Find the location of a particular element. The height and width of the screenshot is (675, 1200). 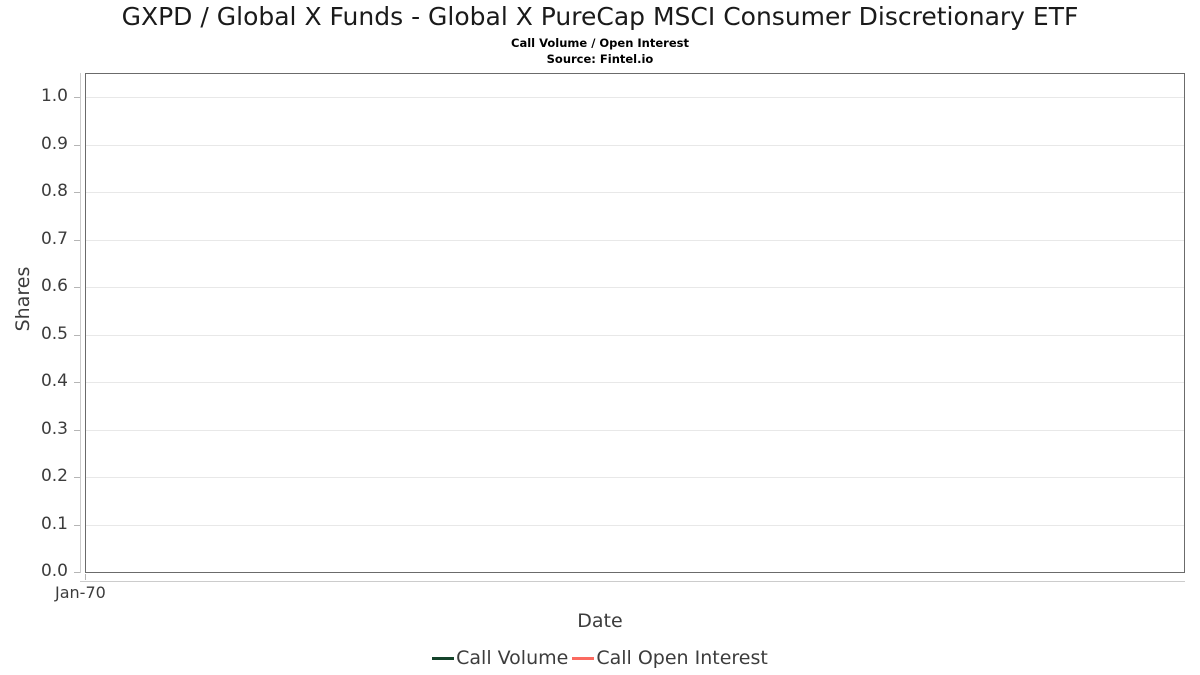

chart-legend: Call Volume Call Open Interest is located at coordinates (600, 658).